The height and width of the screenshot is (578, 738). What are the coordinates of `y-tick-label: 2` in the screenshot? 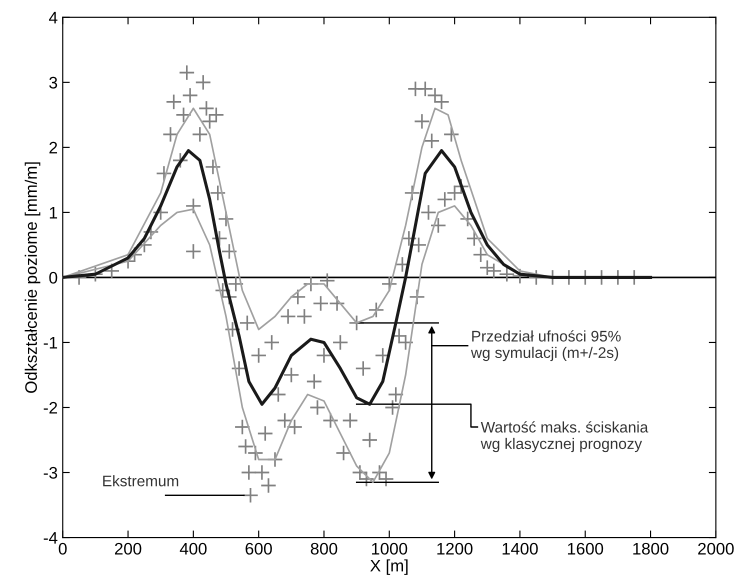 It's located at (53, 148).